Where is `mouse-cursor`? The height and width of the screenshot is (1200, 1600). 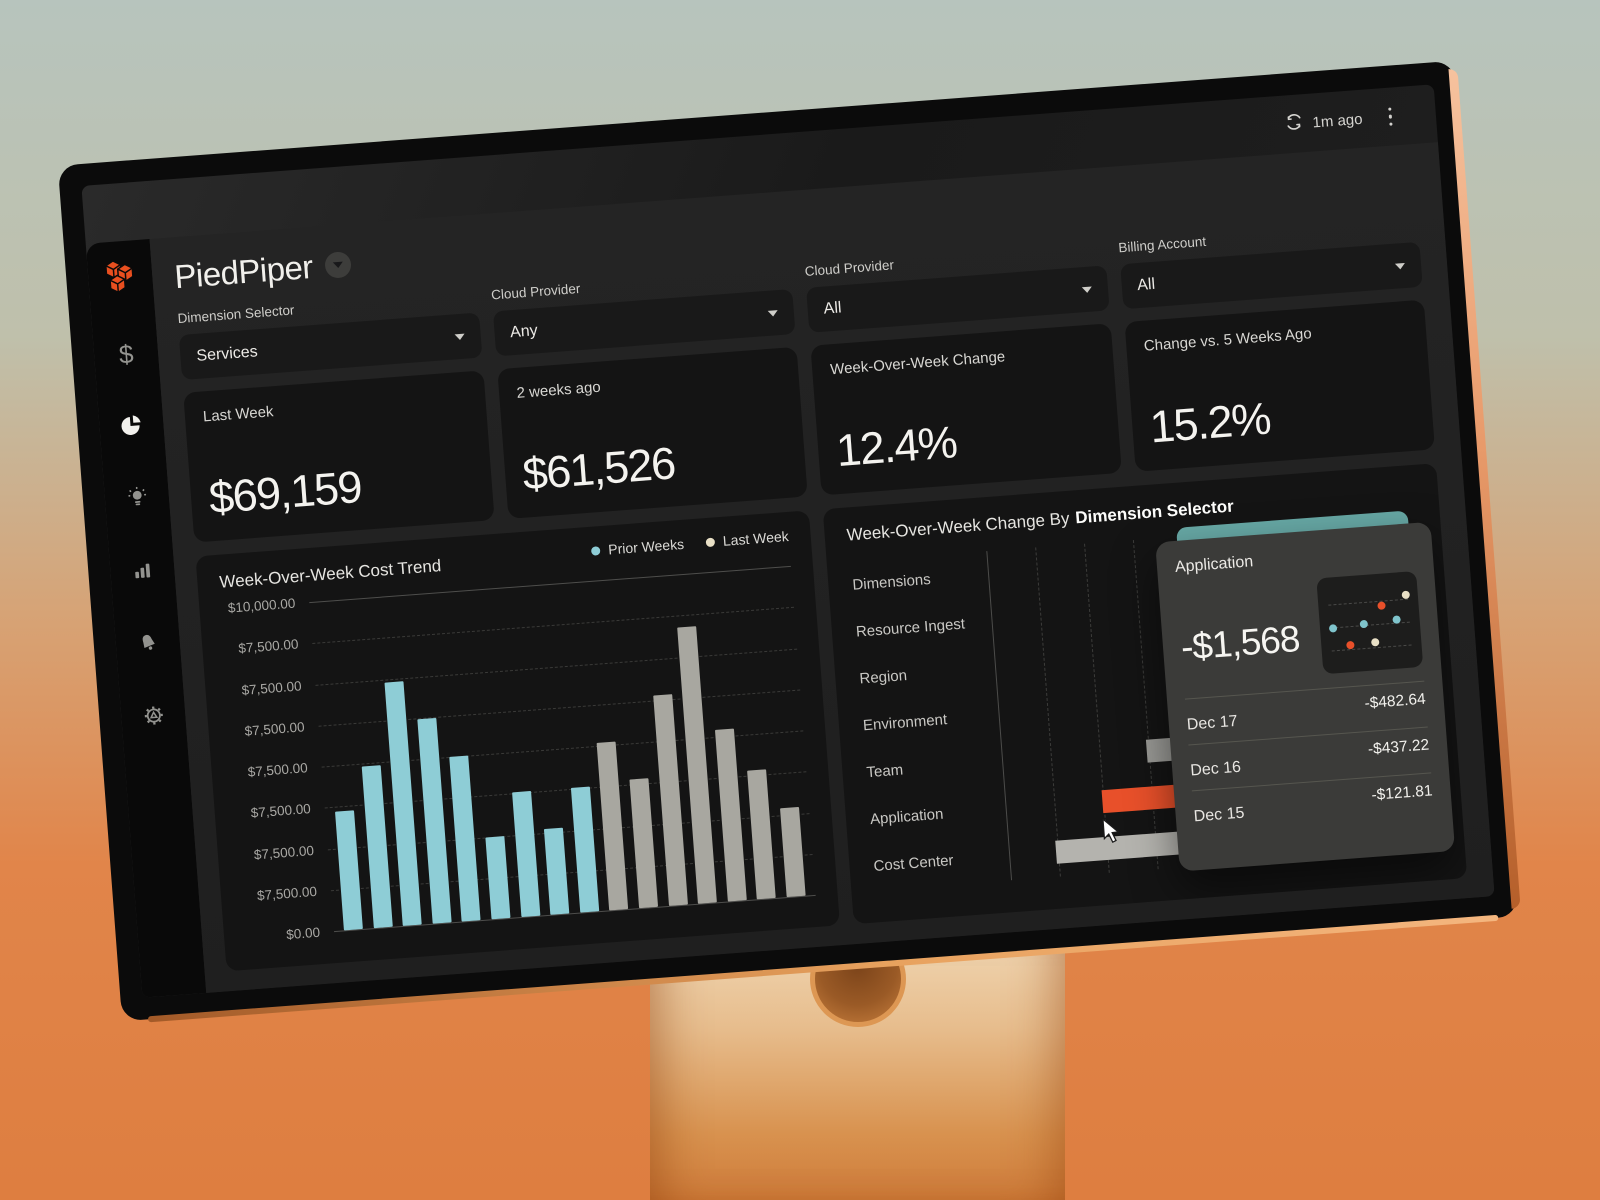
mouse-cursor is located at coordinates (1111, 830).